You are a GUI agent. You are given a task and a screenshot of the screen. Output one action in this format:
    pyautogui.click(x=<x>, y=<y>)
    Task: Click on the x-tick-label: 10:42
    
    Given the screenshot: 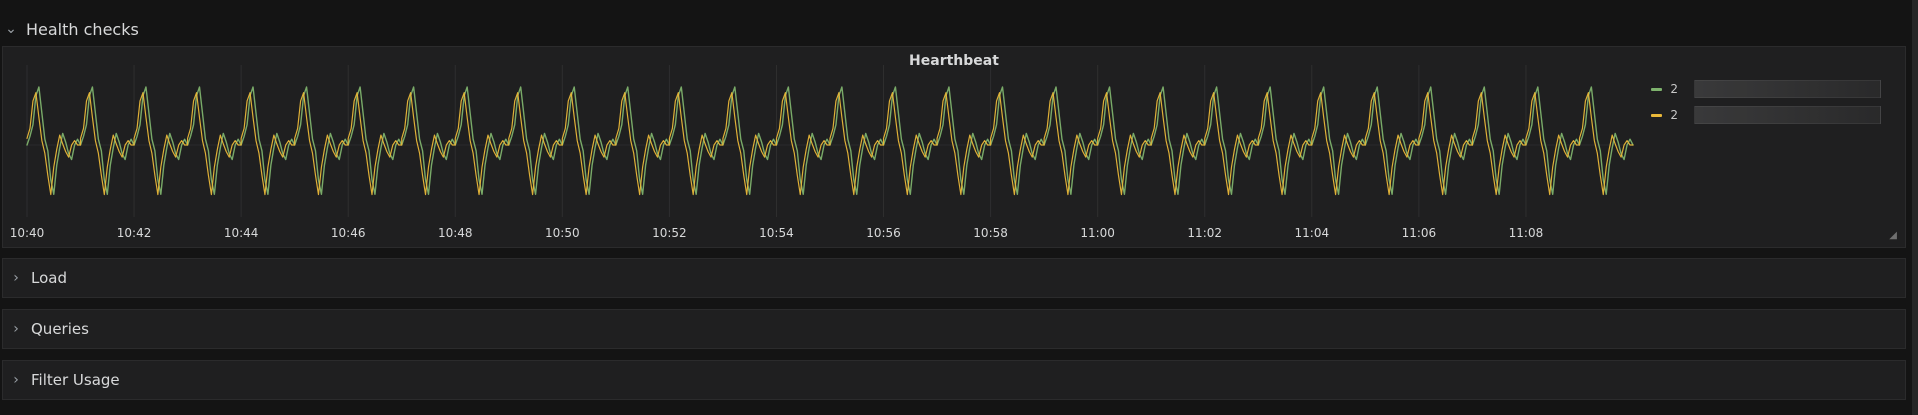 What is the action you would take?
    pyautogui.click(x=134, y=233)
    